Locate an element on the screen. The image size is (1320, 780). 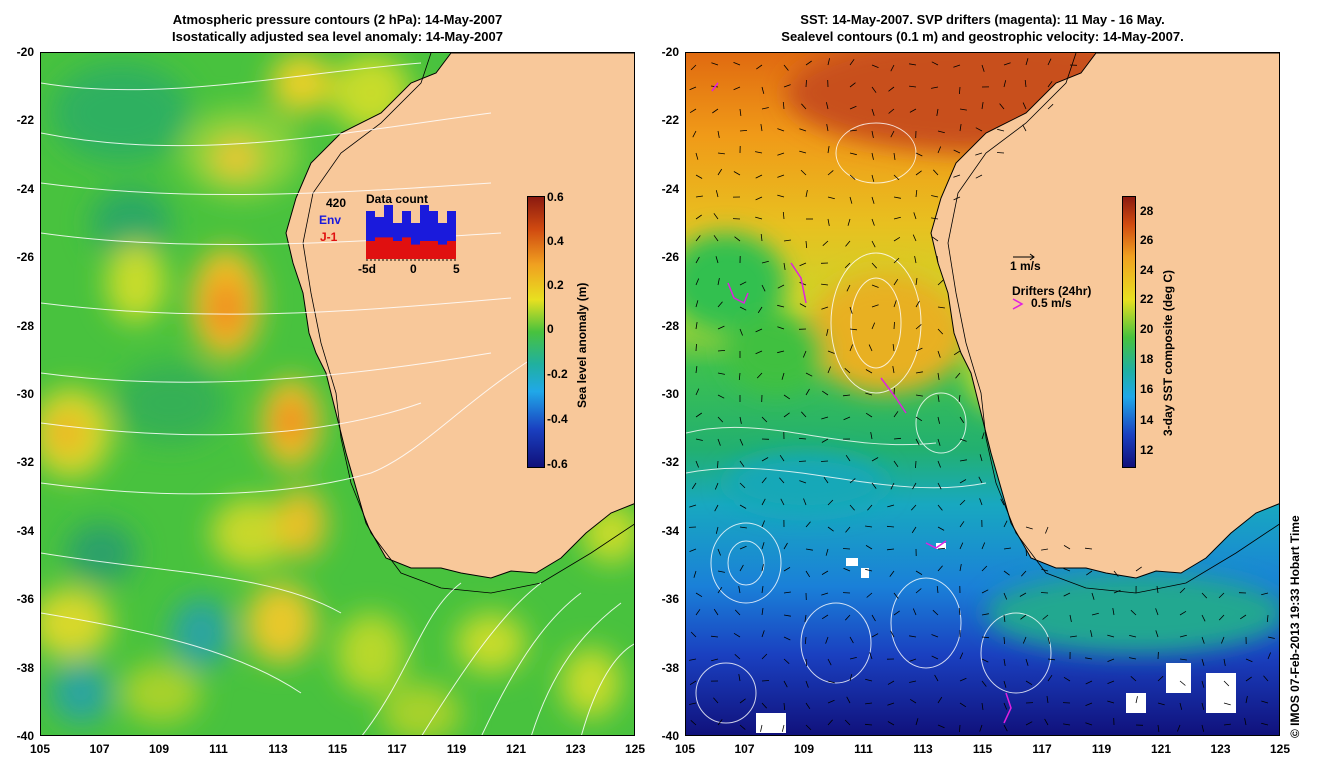
right-ytick-4: -28 is located at coordinates (670, 325).